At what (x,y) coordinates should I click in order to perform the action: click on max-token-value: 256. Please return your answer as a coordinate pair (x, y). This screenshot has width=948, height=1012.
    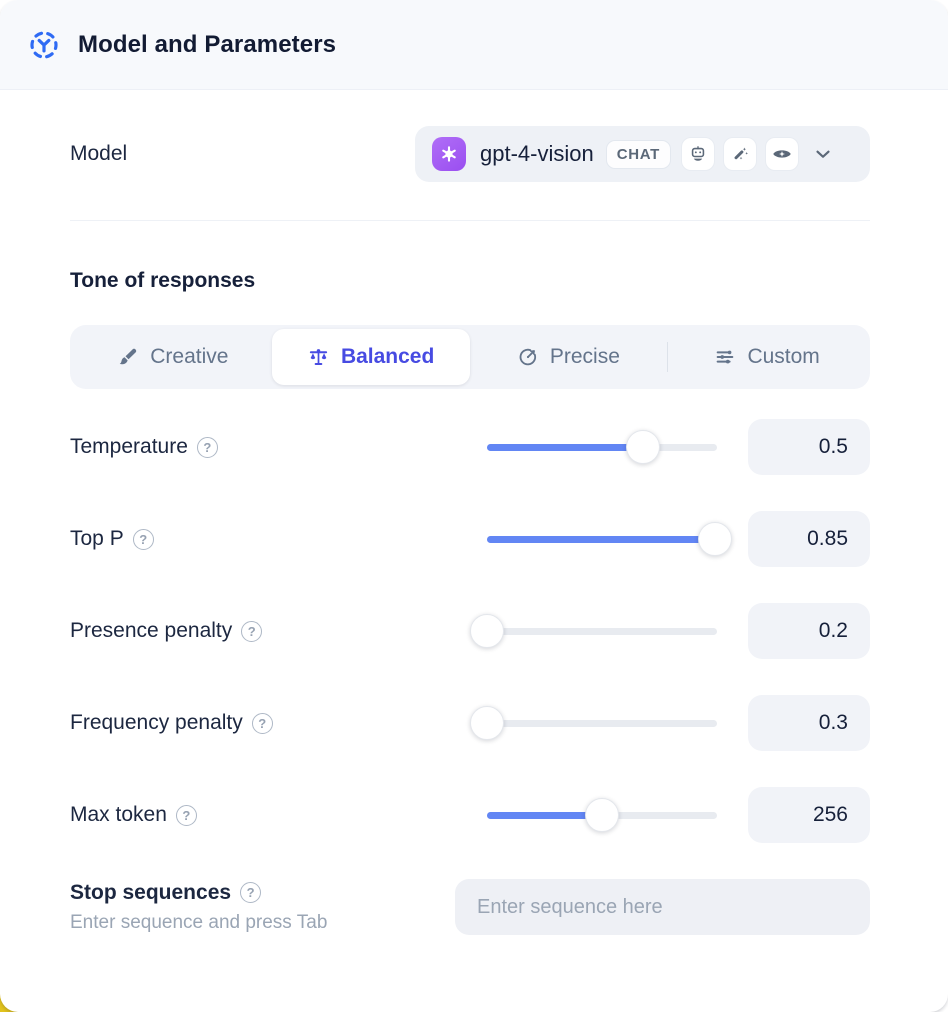
    Looking at the image, I should click on (809, 815).